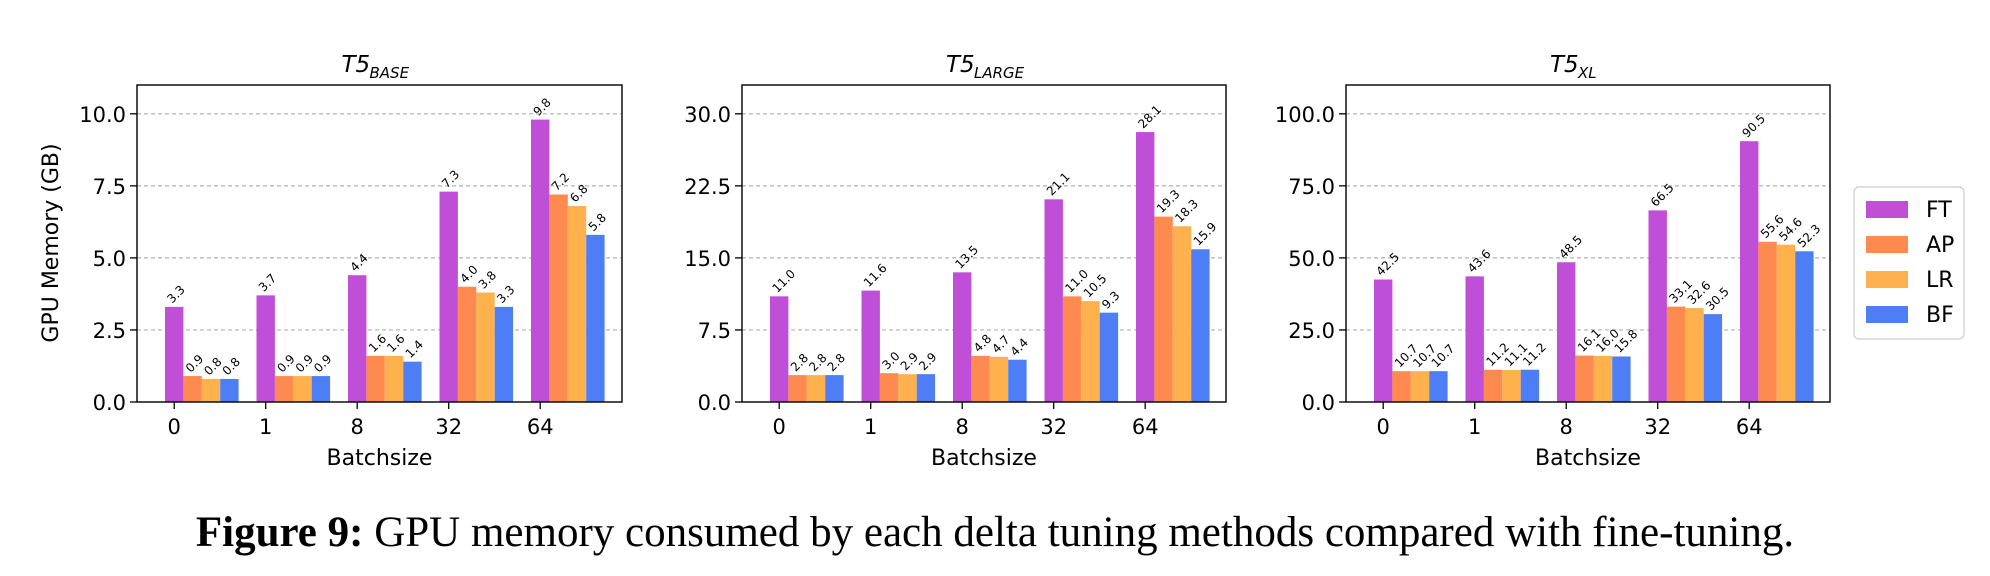 The height and width of the screenshot is (576, 1990). What do you see at coordinates (1940, 280) in the screenshot?
I see `legend-label: LR` at bounding box center [1940, 280].